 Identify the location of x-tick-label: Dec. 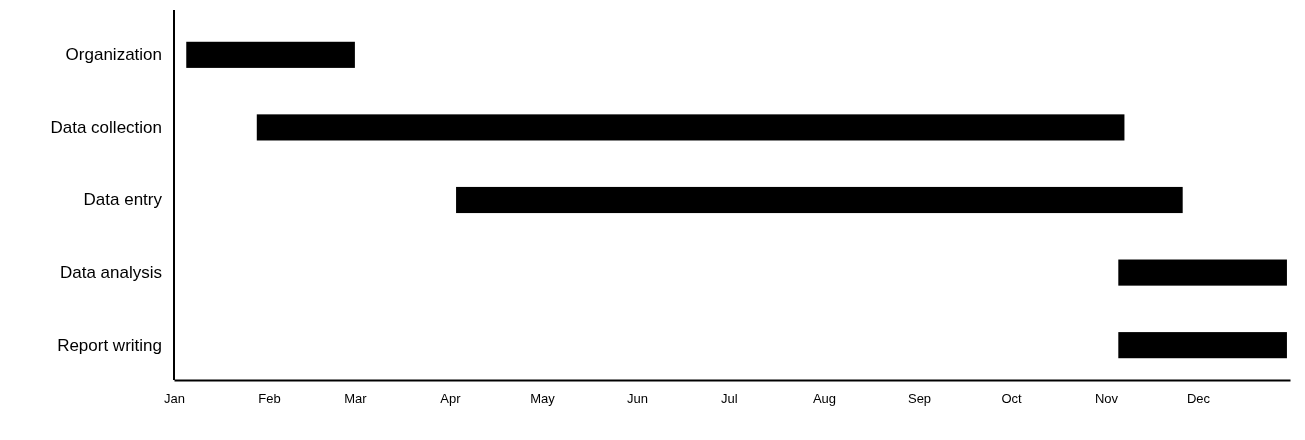
(1198, 399).